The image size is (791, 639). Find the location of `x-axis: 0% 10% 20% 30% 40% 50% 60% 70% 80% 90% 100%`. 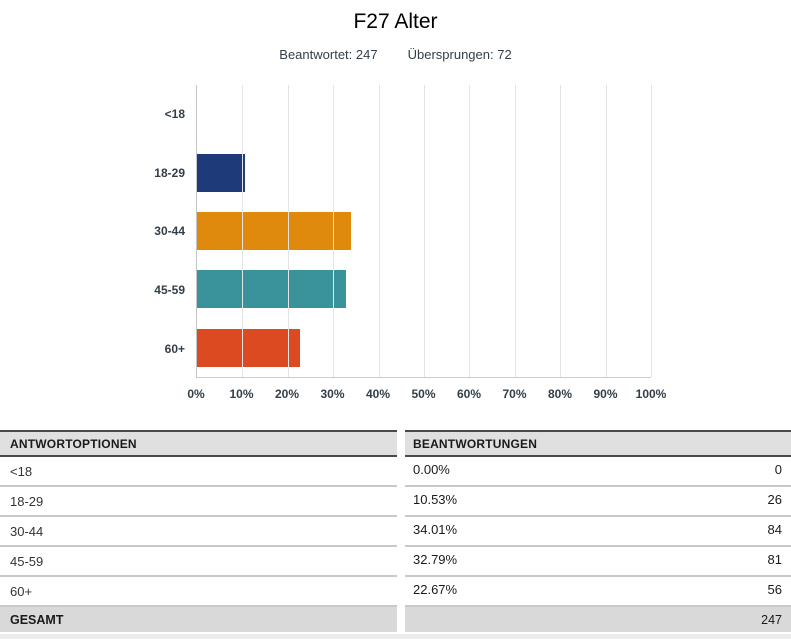

x-axis: 0% 10% 20% 30% 40% 50% 60% 70% 80% 90% 100% is located at coordinates (426, 395).